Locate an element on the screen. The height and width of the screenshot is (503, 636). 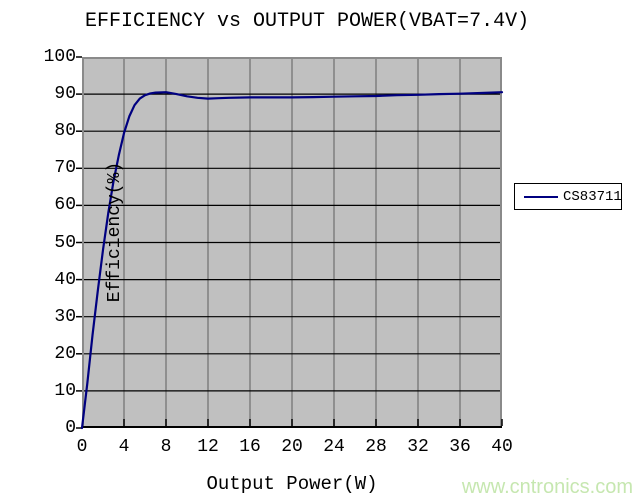
x-tick-label: 12 is located at coordinates (208, 447).